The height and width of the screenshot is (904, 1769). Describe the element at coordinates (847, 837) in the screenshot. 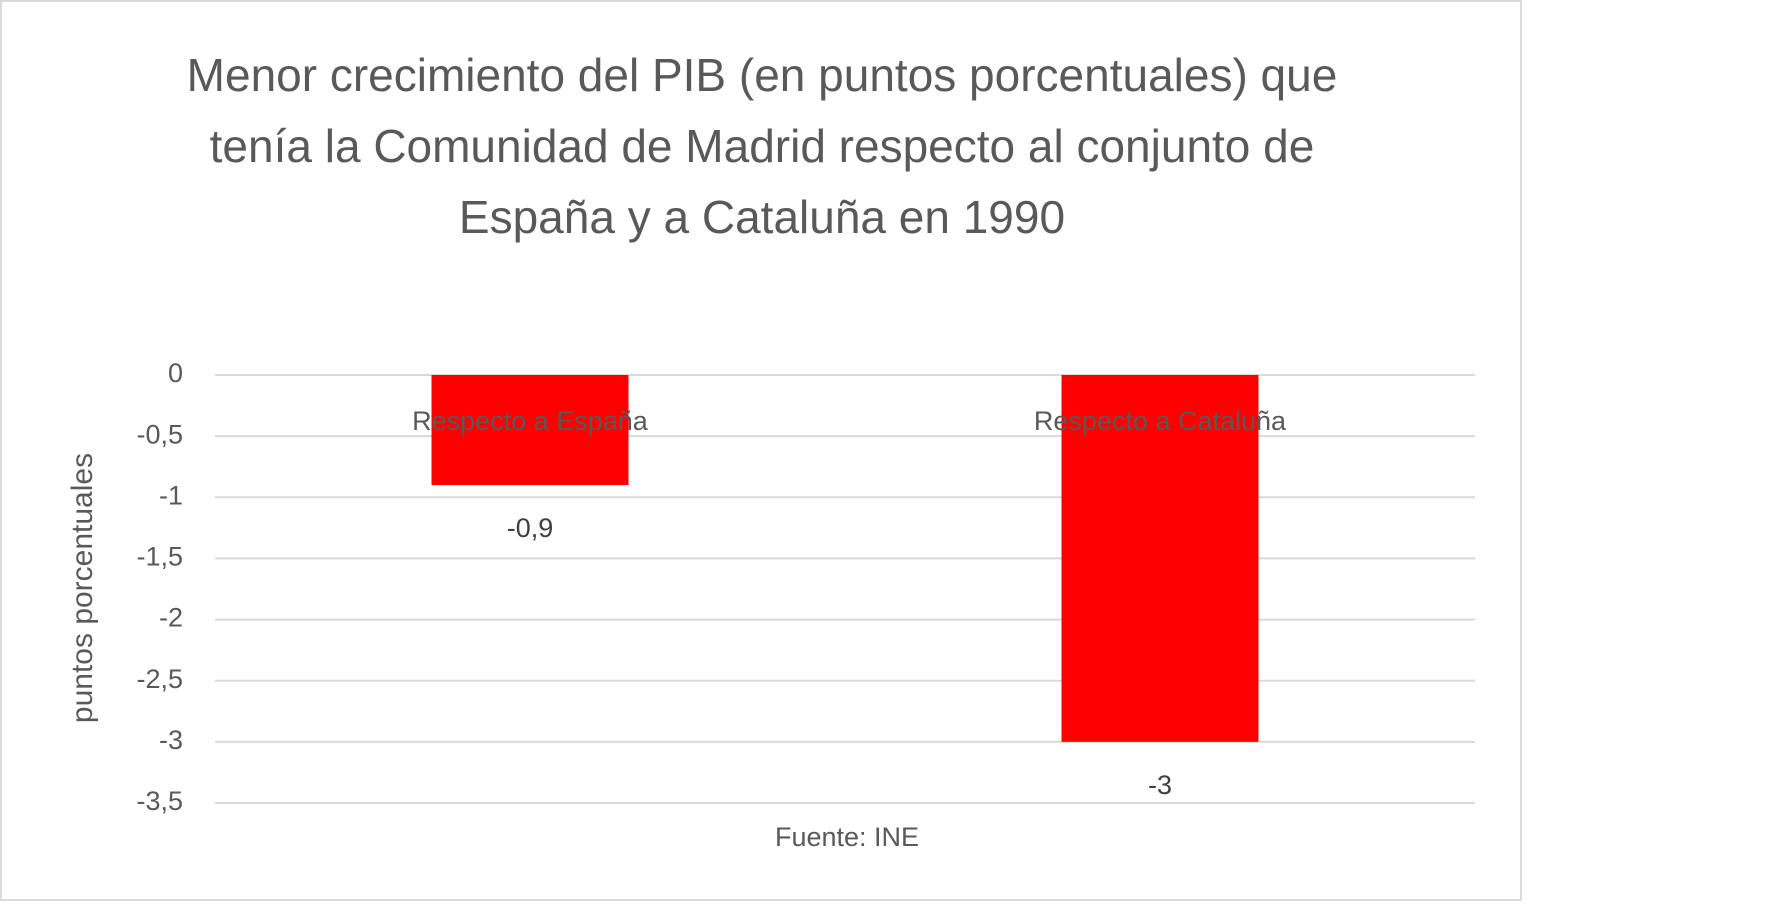

I see `x-axis-label: Fuente: INE` at that location.